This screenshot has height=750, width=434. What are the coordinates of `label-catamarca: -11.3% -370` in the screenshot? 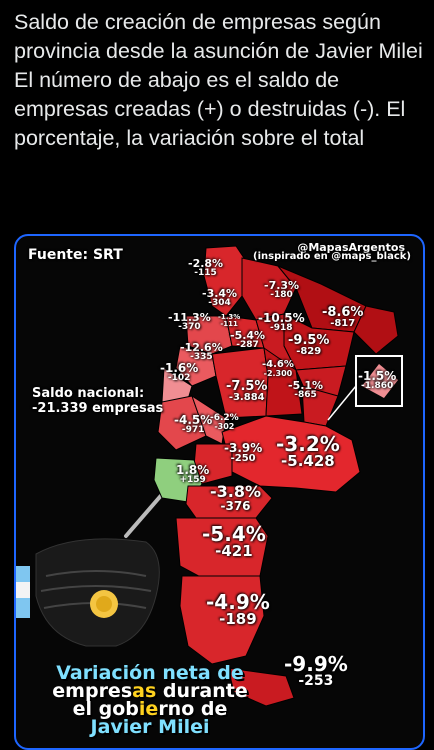 It's located at (189, 321).